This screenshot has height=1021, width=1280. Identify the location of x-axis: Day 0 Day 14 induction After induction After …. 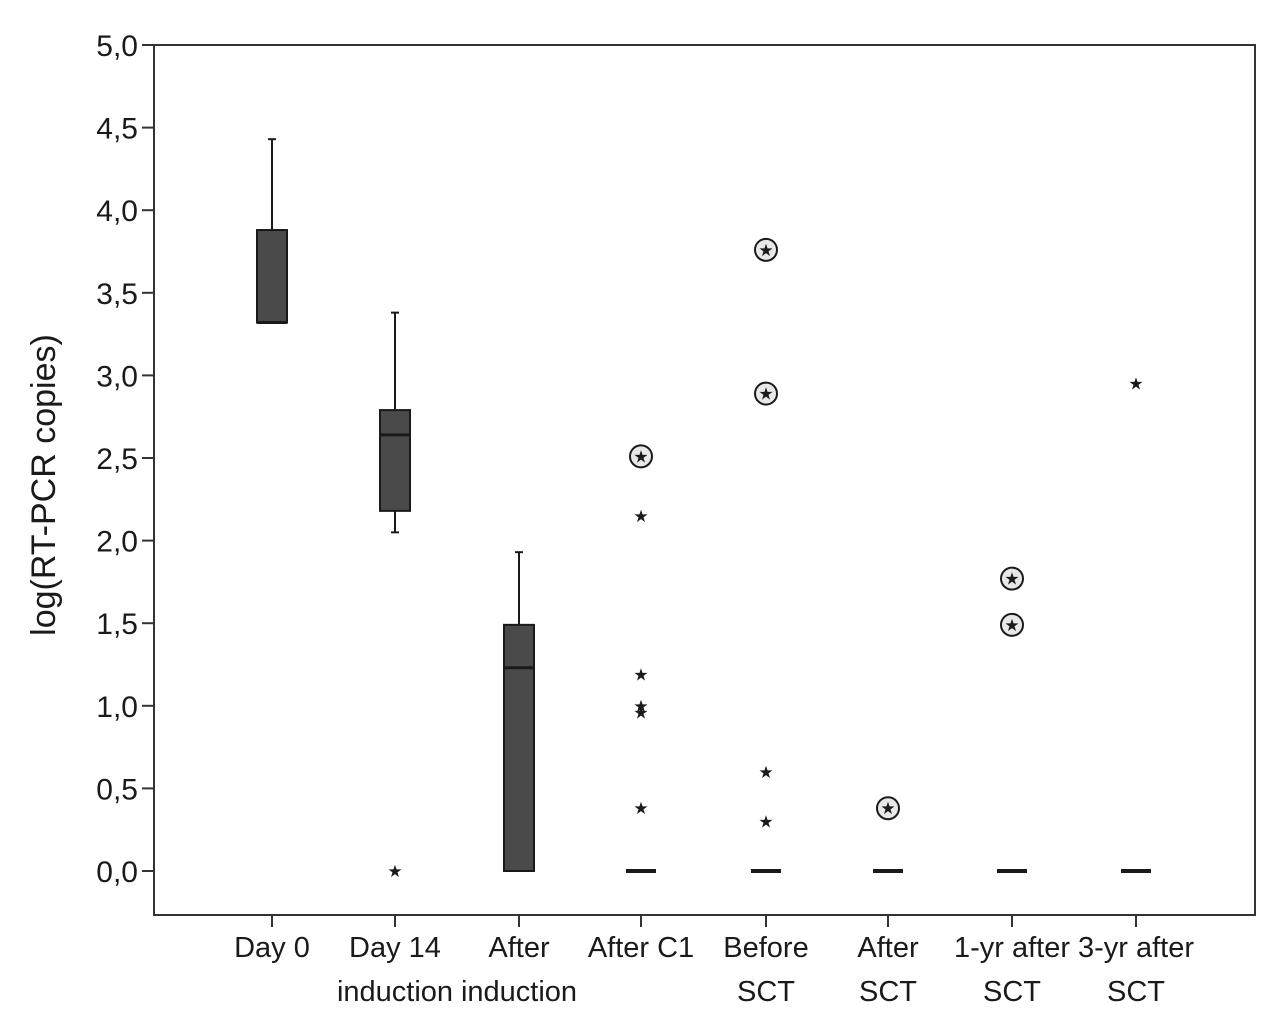
(714, 961).